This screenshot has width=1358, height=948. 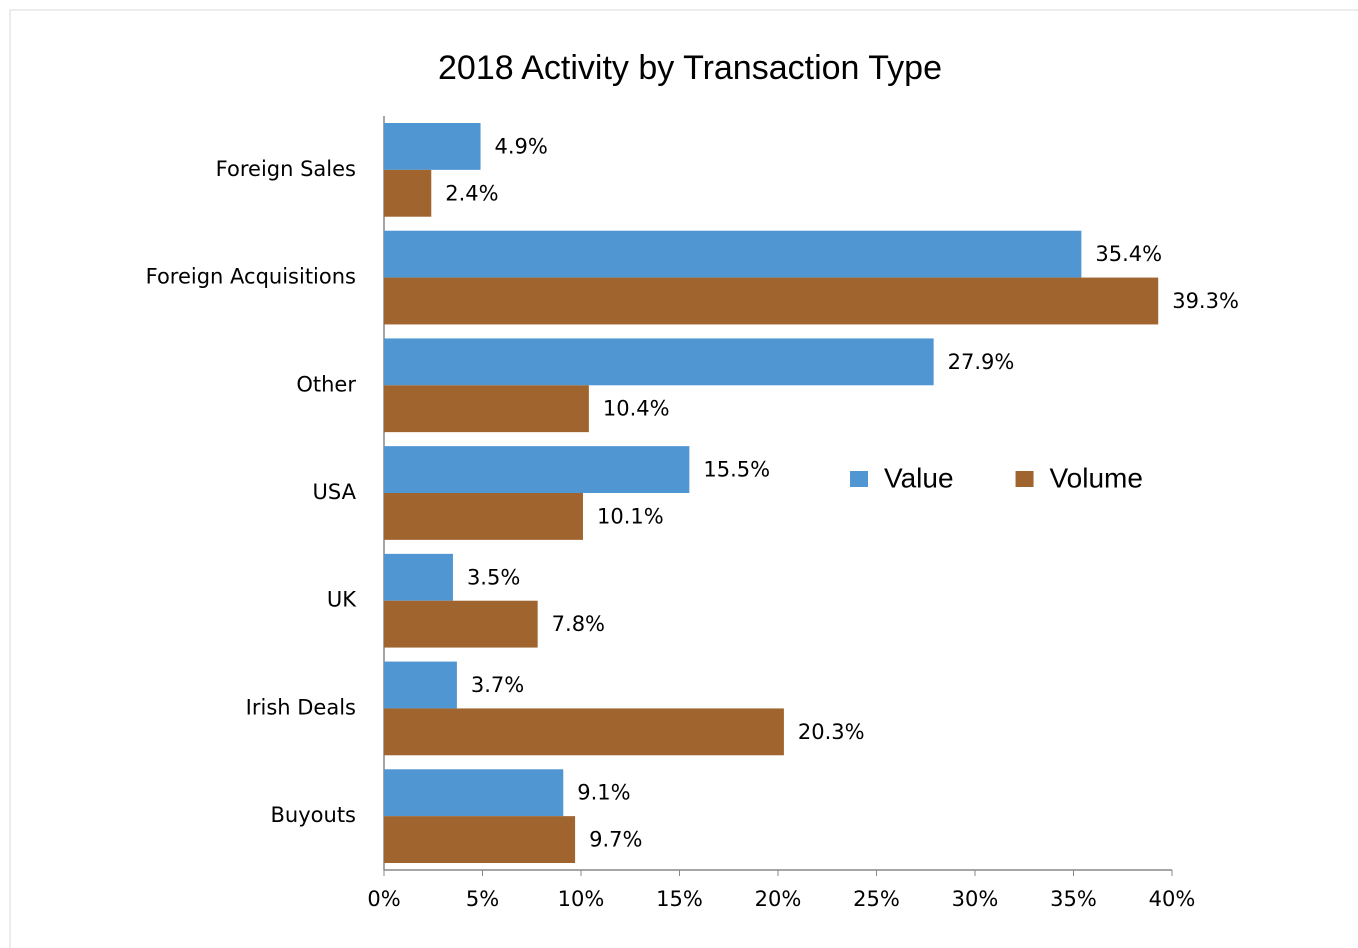 What do you see at coordinates (1128, 254) in the screenshot?
I see `value-label: 35.4%` at bounding box center [1128, 254].